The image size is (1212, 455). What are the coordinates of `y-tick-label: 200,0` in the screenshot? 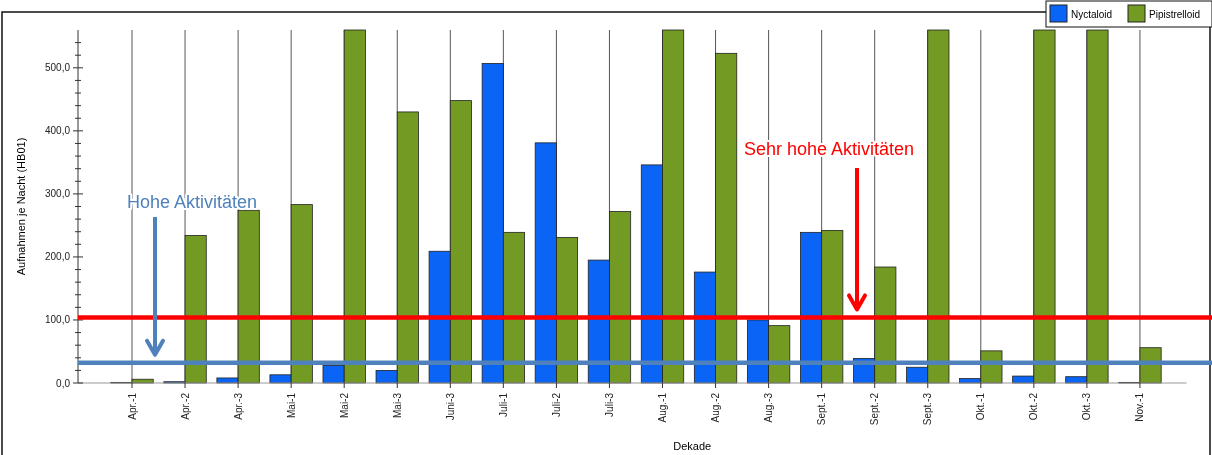 It's located at (57, 257).